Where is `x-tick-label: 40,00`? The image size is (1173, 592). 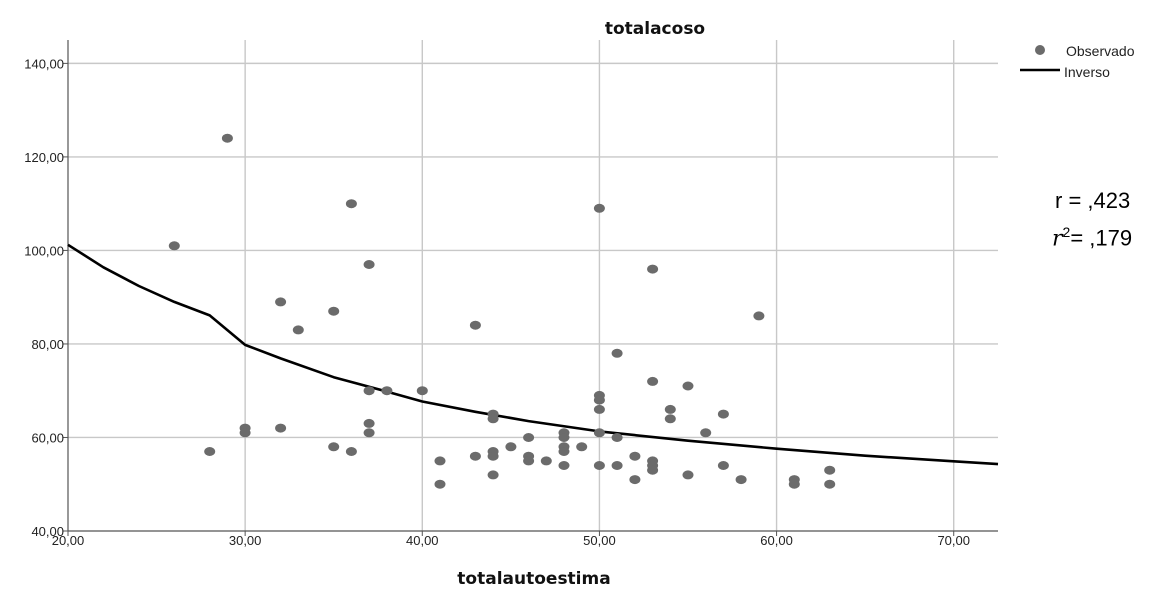
x-tick-label: 40,00 is located at coordinates (422, 540).